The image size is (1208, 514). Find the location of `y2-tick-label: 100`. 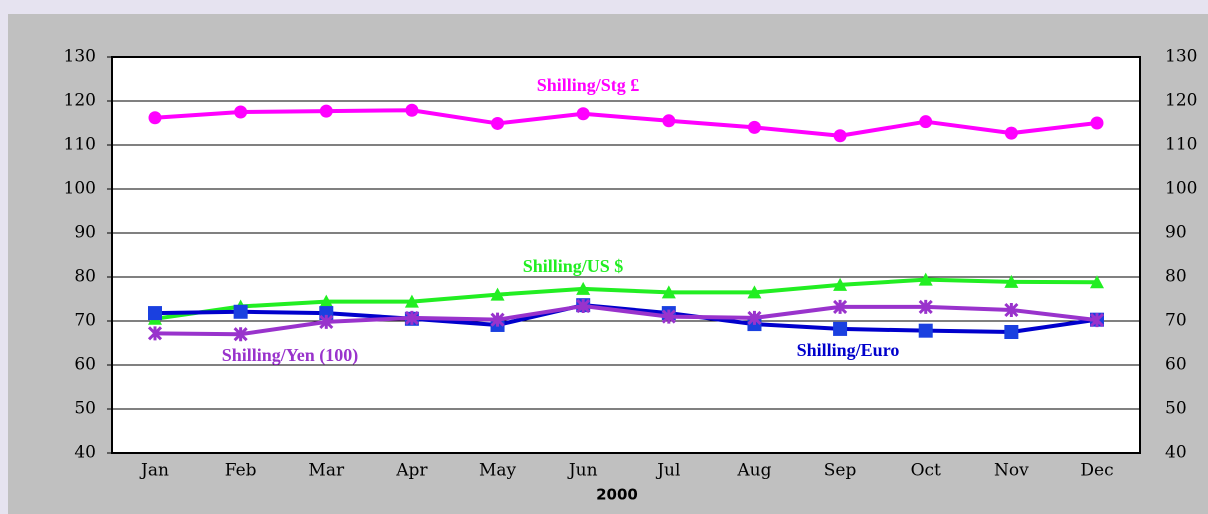

y2-tick-label: 100 is located at coordinates (1181, 189).